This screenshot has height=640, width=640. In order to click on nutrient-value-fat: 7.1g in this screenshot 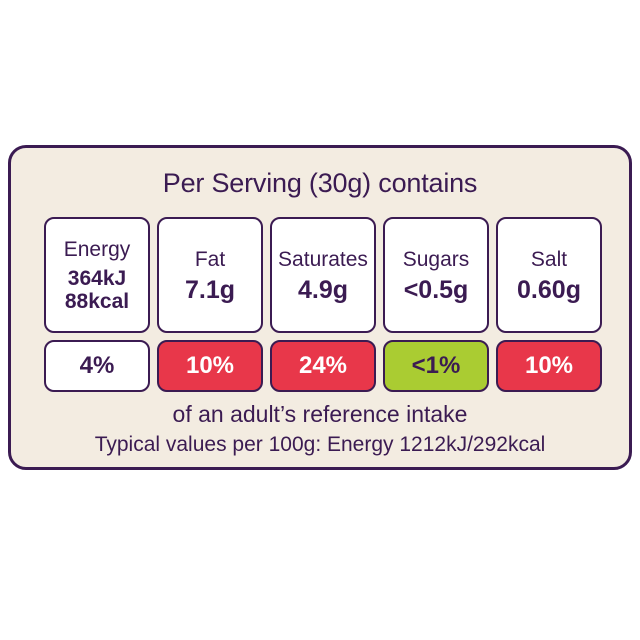, I will do `click(210, 289)`.